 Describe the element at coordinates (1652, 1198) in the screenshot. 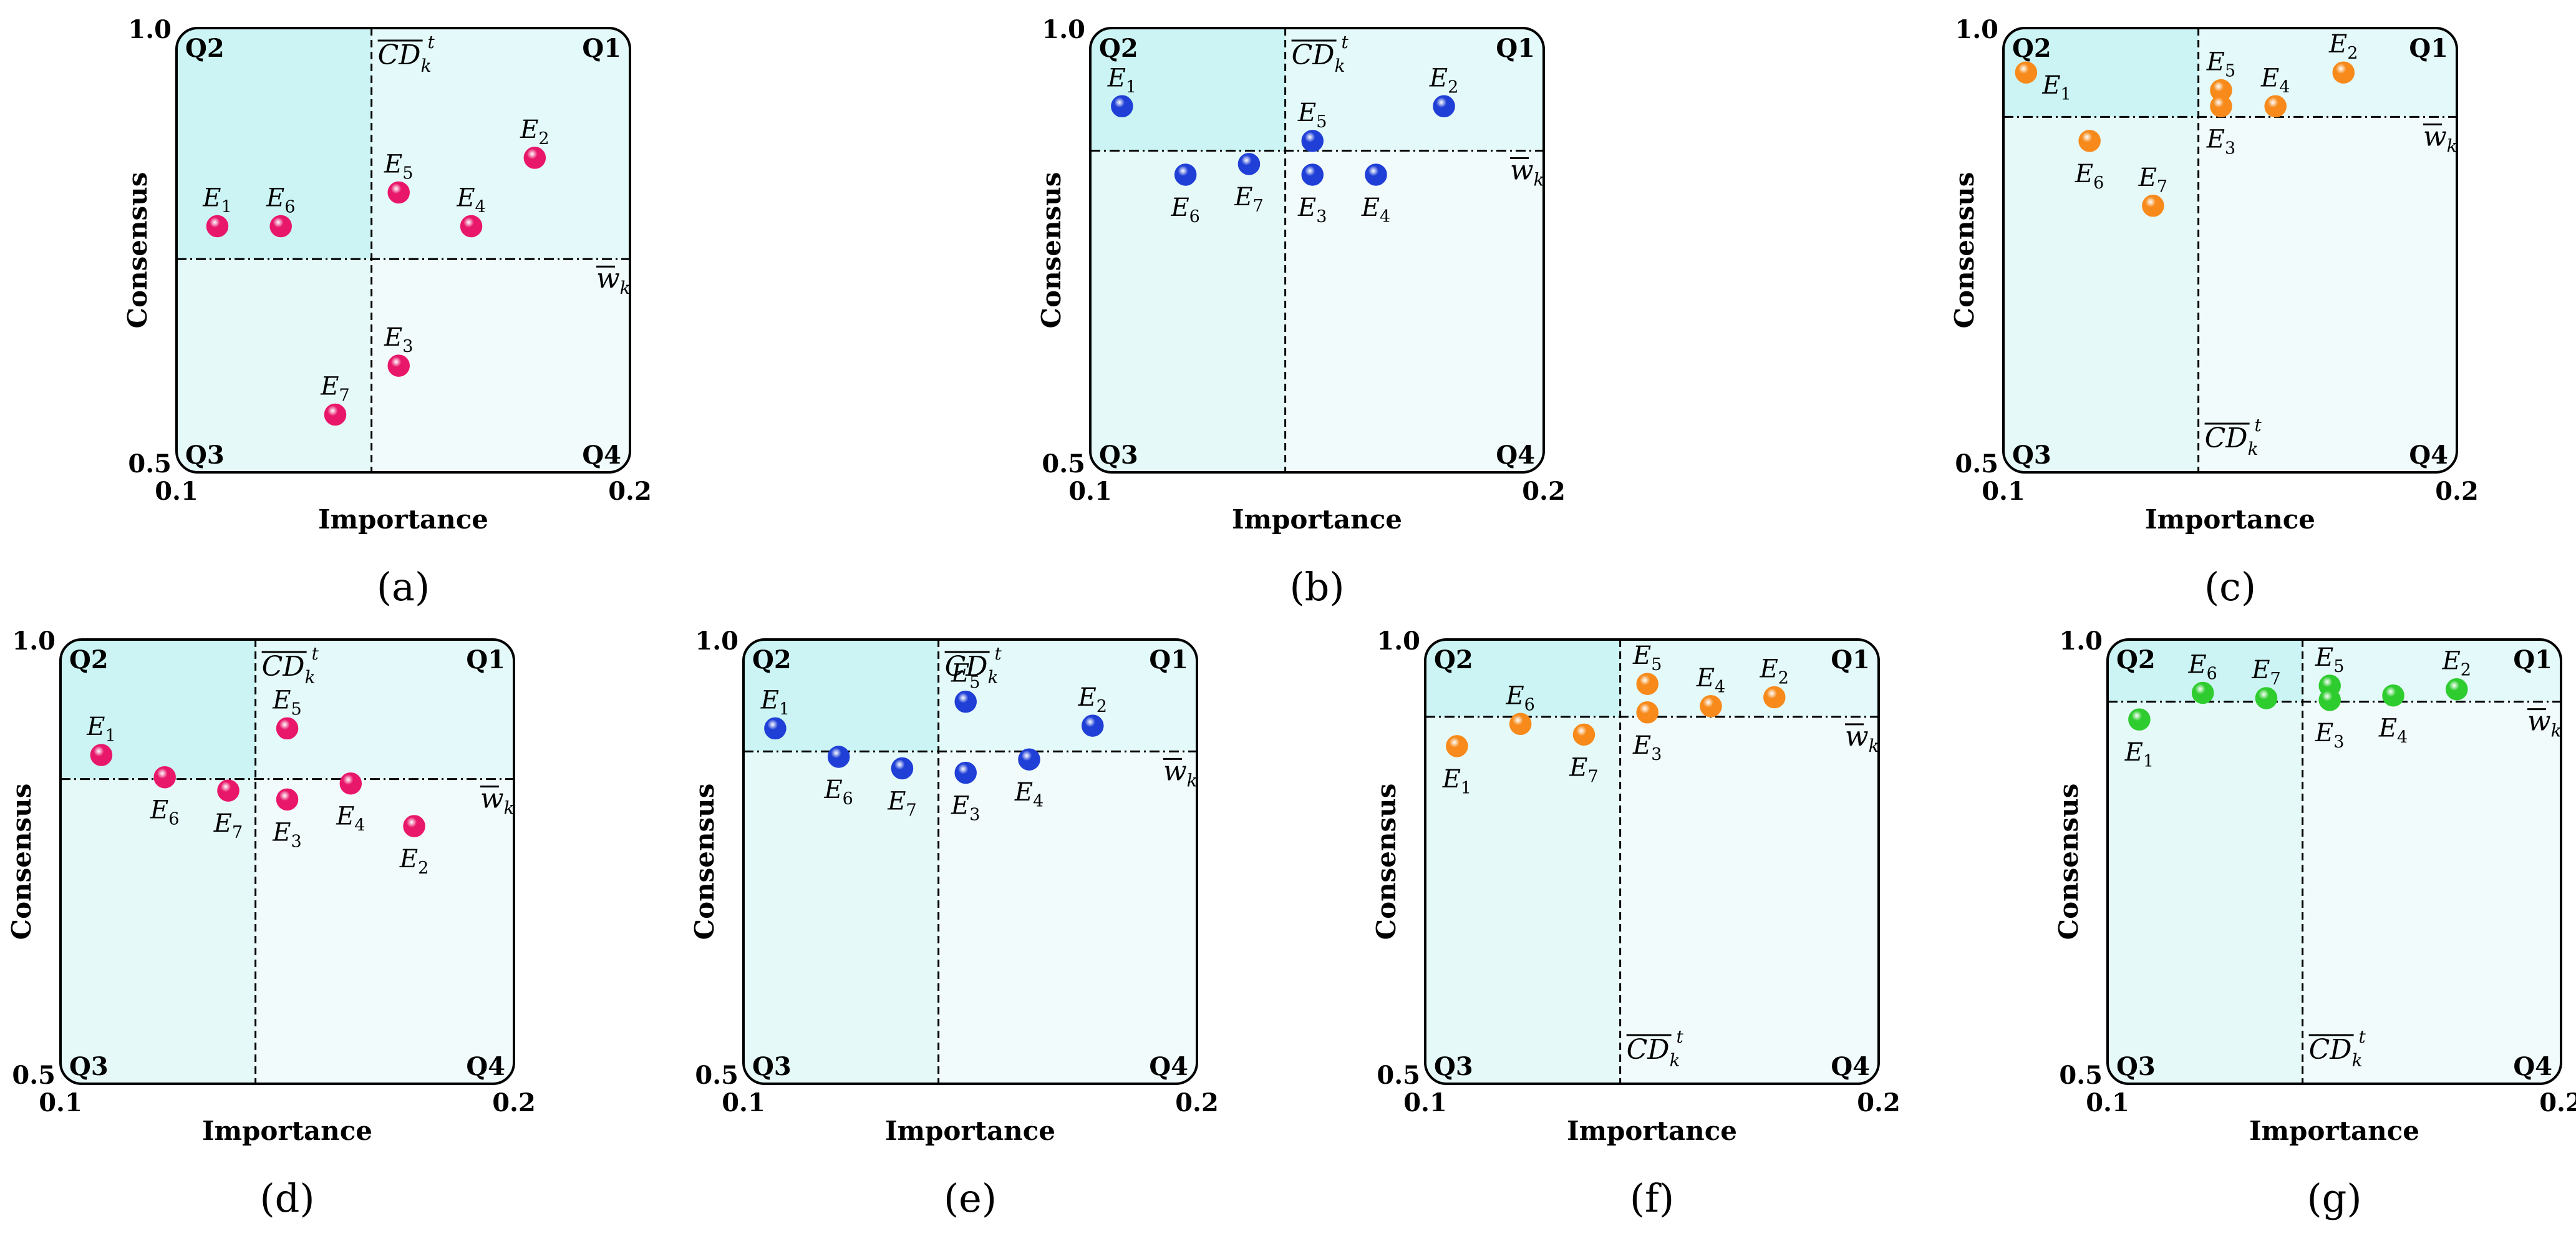

I see `panel-caption: (f)` at that location.